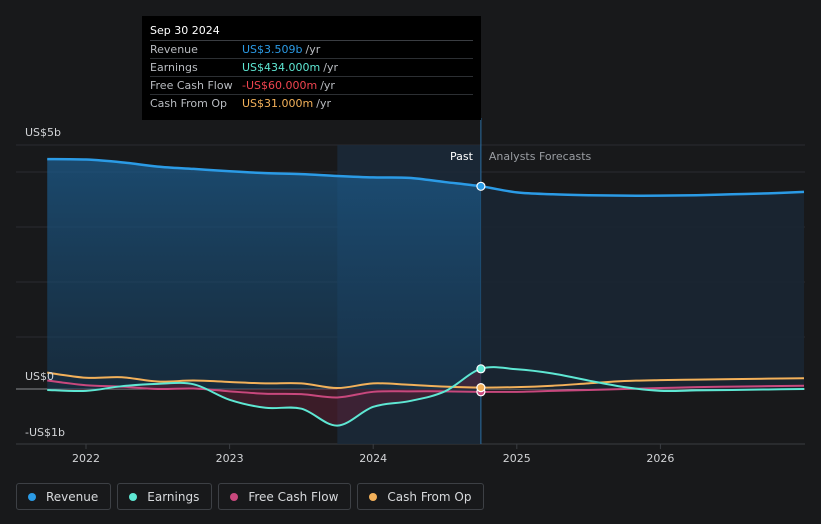 The height and width of the screenshot is (524, 821). I want to click on forecast-label: Analysts Forecasts, so click(540, 156).